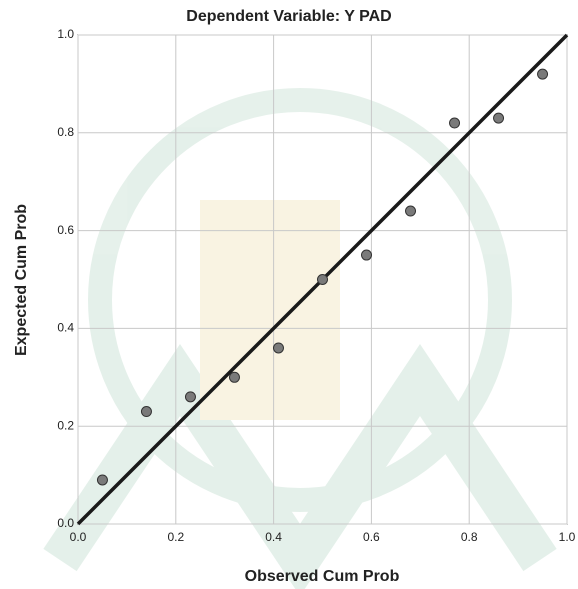 The height and width of the screenshot is (589, 578). What do you see at coordinates (21, 280) in the screenshot?
I see `y-axis-title: Expected Cum Prob` at bounding box center [21, 280].